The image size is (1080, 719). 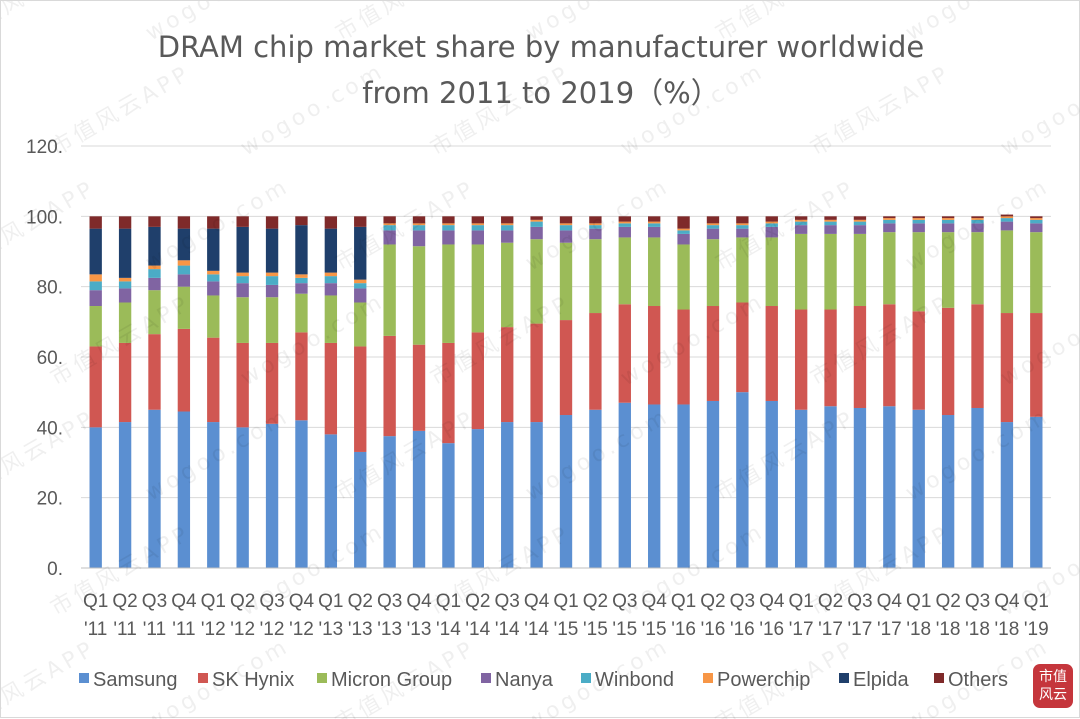 I want to click on legend-swatch-micron-group, so click(x=322, y=678).